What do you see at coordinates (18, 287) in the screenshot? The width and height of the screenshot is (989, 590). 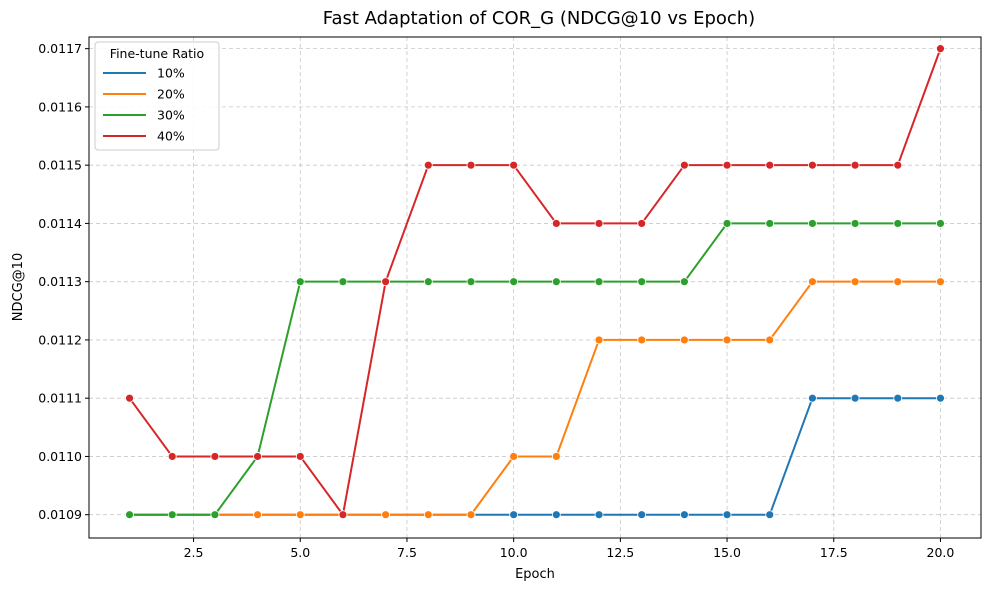 I see `y-axis-label: NDCG@10` at bounding box center [18, 287].